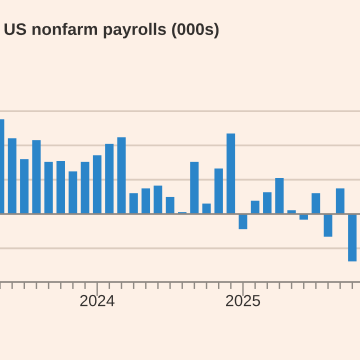 The width and height of the screenshot is (360, 360). What do you see at coordinates (111, 30) in the screenshot?
I see `chart-title: US nonfarm payrolls (000s)` at bounding box center [111, 30].